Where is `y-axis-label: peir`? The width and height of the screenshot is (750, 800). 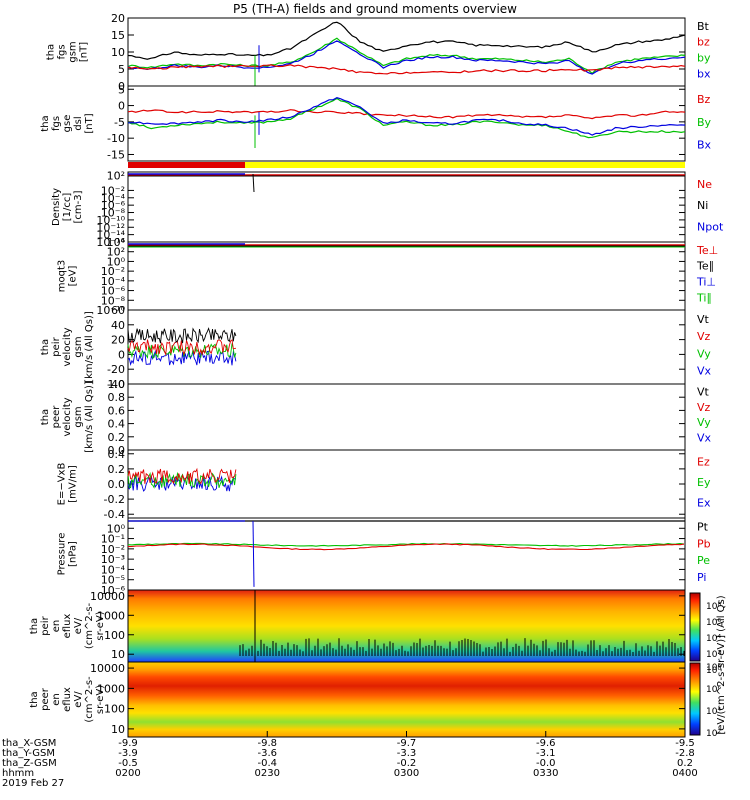 y-axis-label: peir is located at coordinates (56, 346).